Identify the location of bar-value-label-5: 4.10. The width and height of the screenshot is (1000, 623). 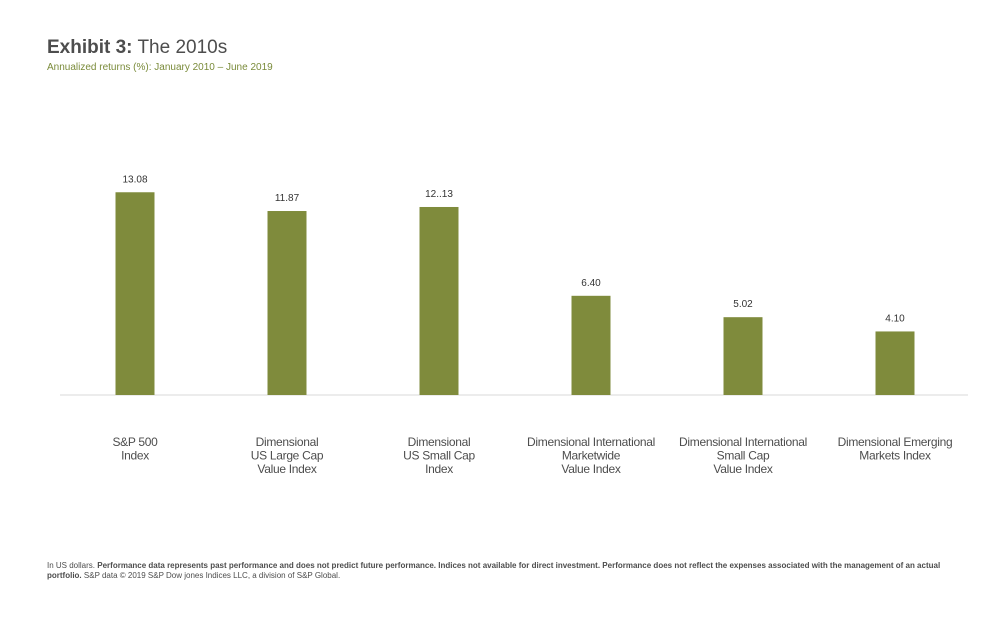
(895, 318).